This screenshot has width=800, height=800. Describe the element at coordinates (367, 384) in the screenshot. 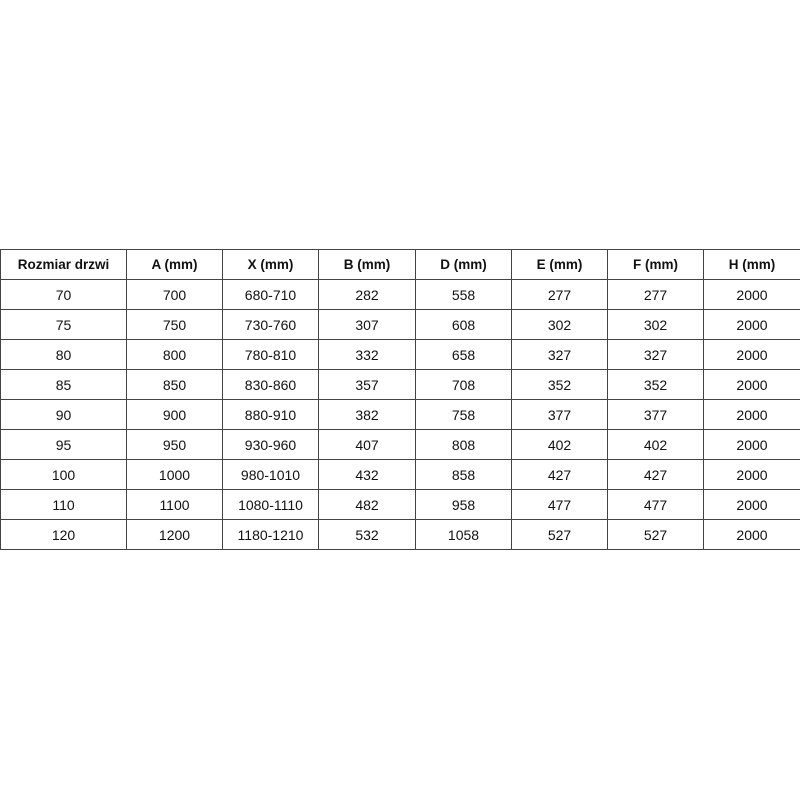

I see `table-cell: 357` at that location.